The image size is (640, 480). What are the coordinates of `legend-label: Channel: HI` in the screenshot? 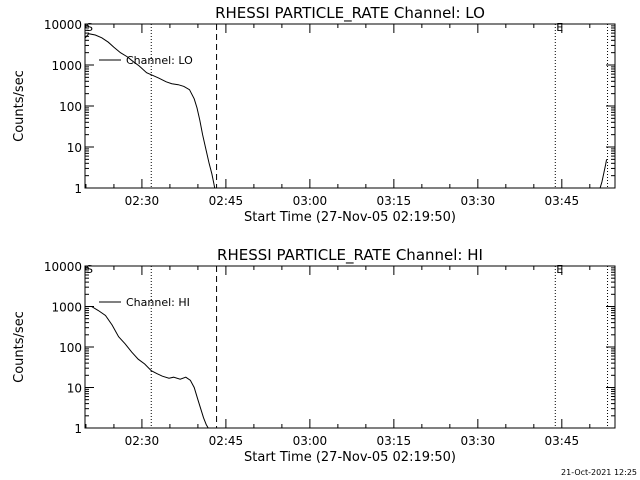 It's located at (158, 302).